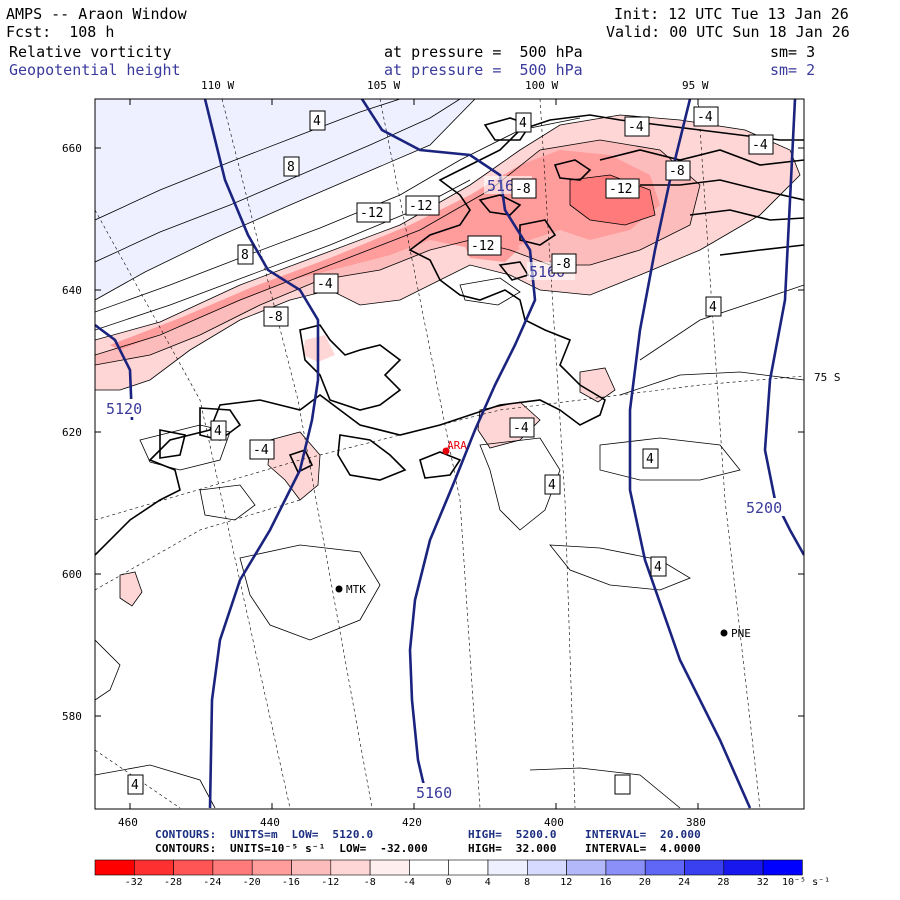 The width and height of the screenshot is (900, 900). I want to click on colorbar-tick-label: 0, so click(448, 882).